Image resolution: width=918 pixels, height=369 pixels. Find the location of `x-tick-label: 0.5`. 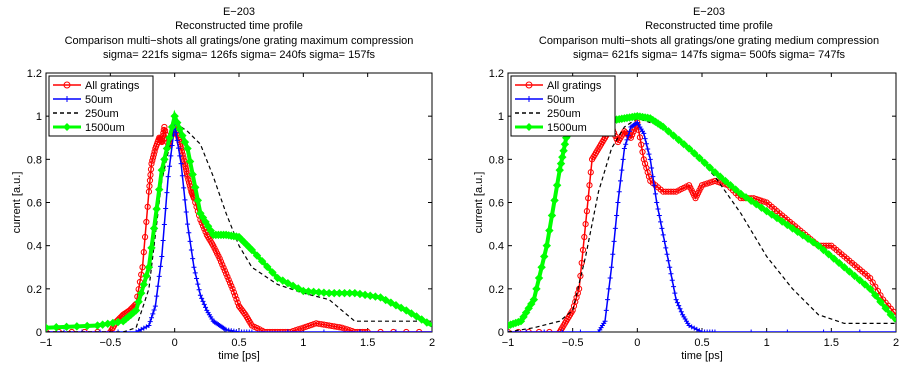

x-tick-label: 0.5 is located at coordinates (238, 343).